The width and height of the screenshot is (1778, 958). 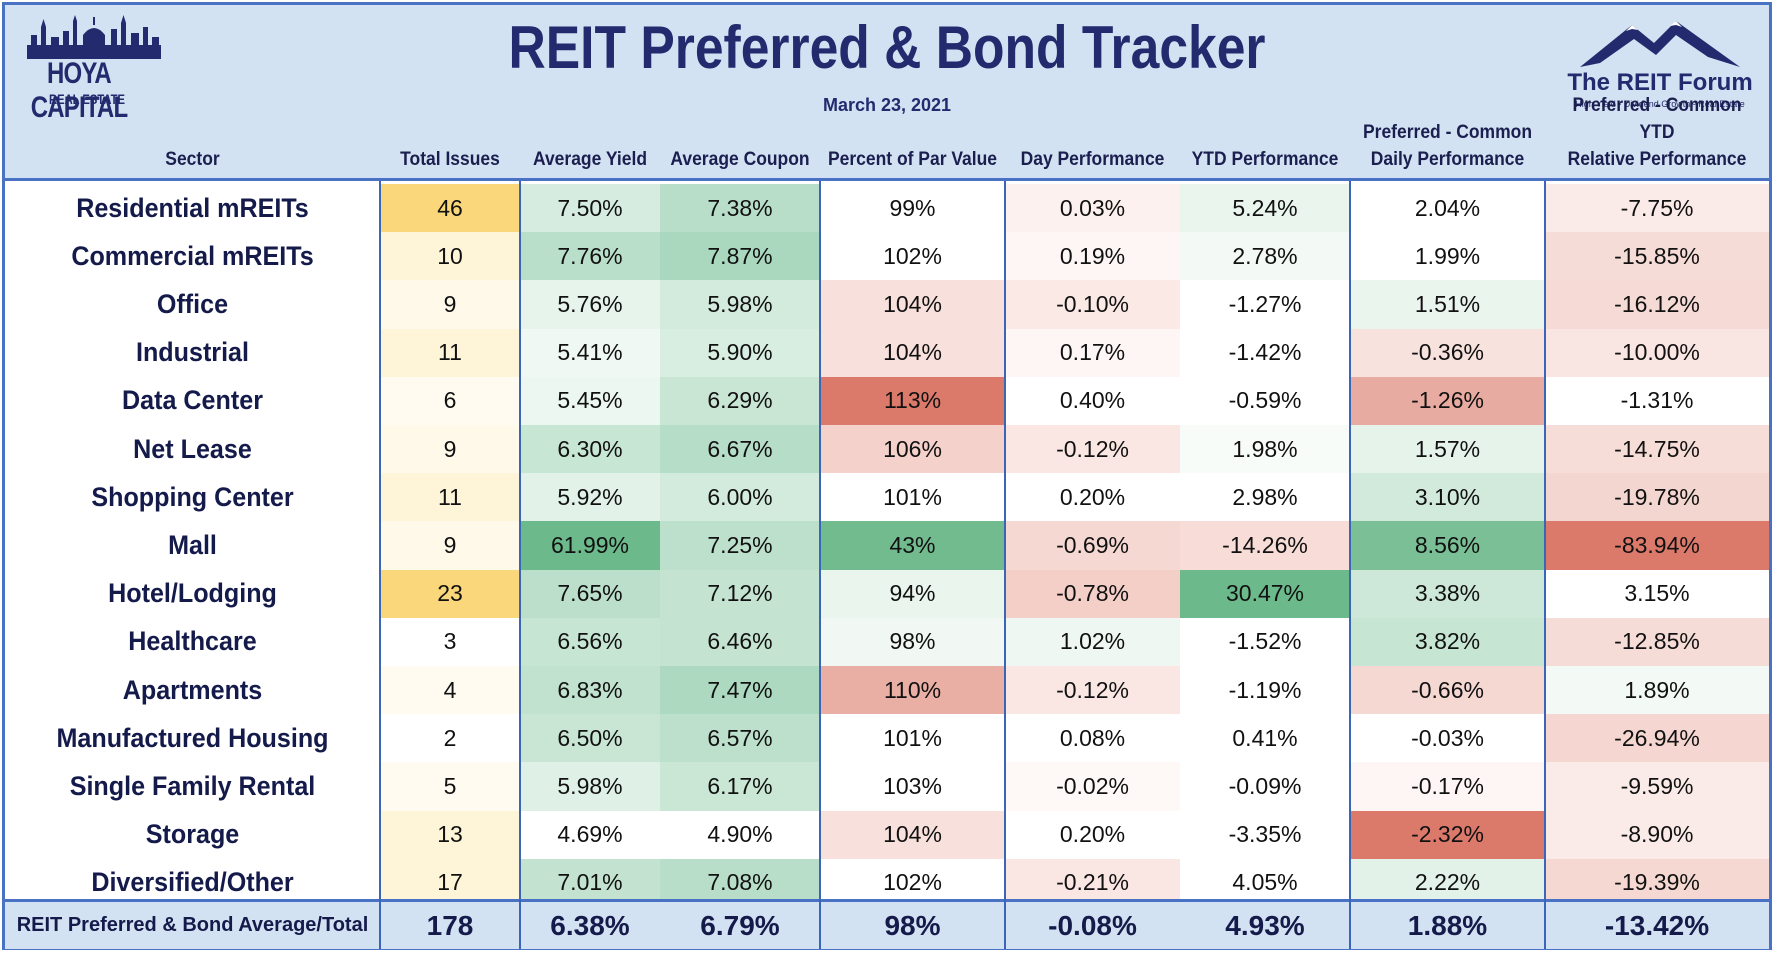 What do you see at coordinates (450, 882) in the screenshot?
I see `table-cell: 17` at bounding box center [450, 882].